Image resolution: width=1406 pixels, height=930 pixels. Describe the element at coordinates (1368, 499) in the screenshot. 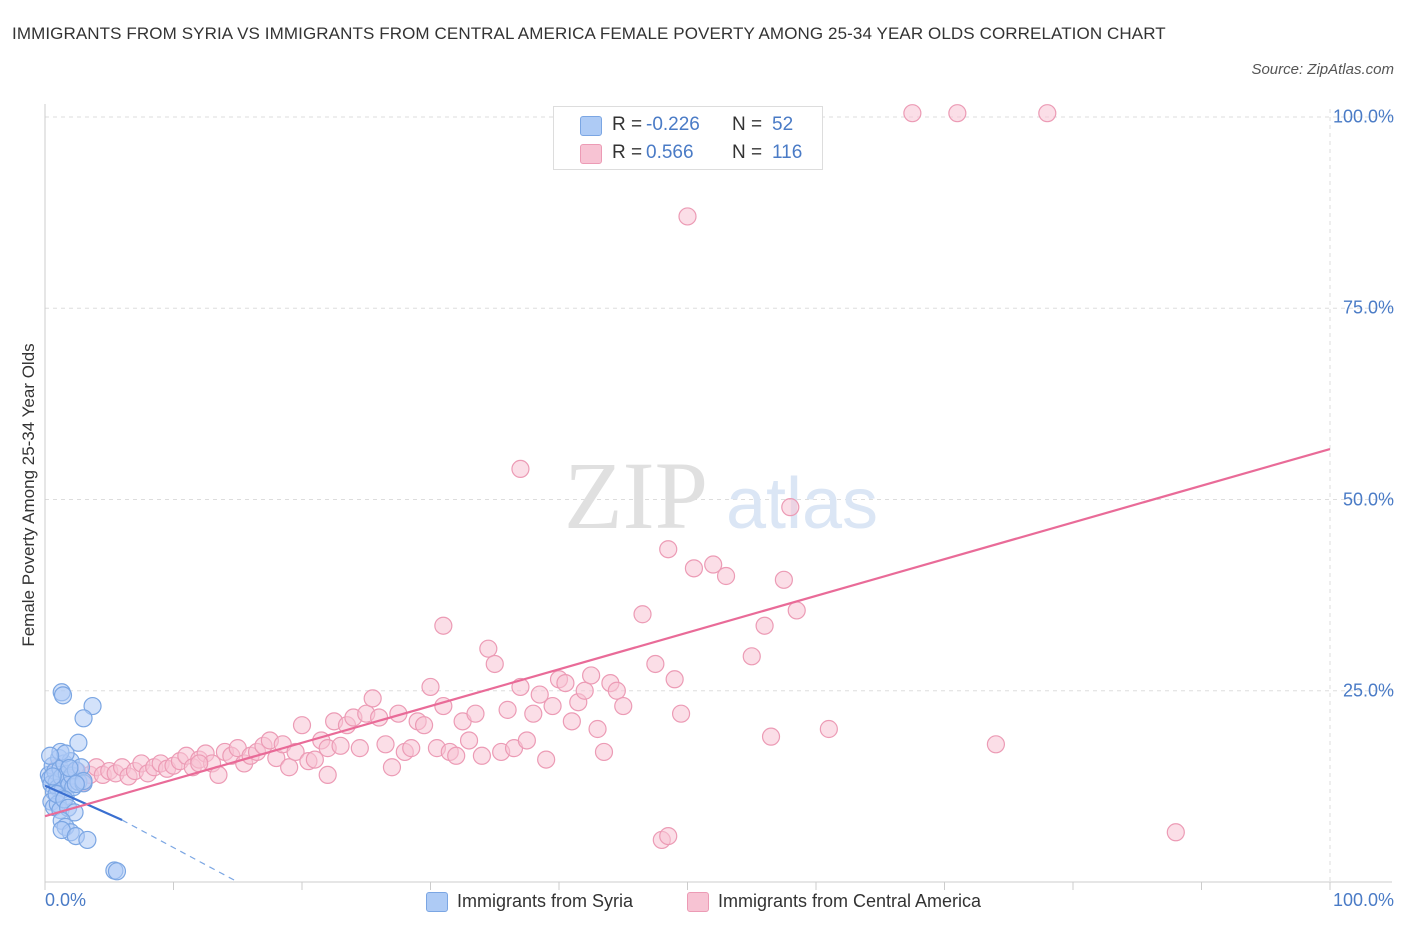

I see `y-tick-label-50: 50.0%` at that location.